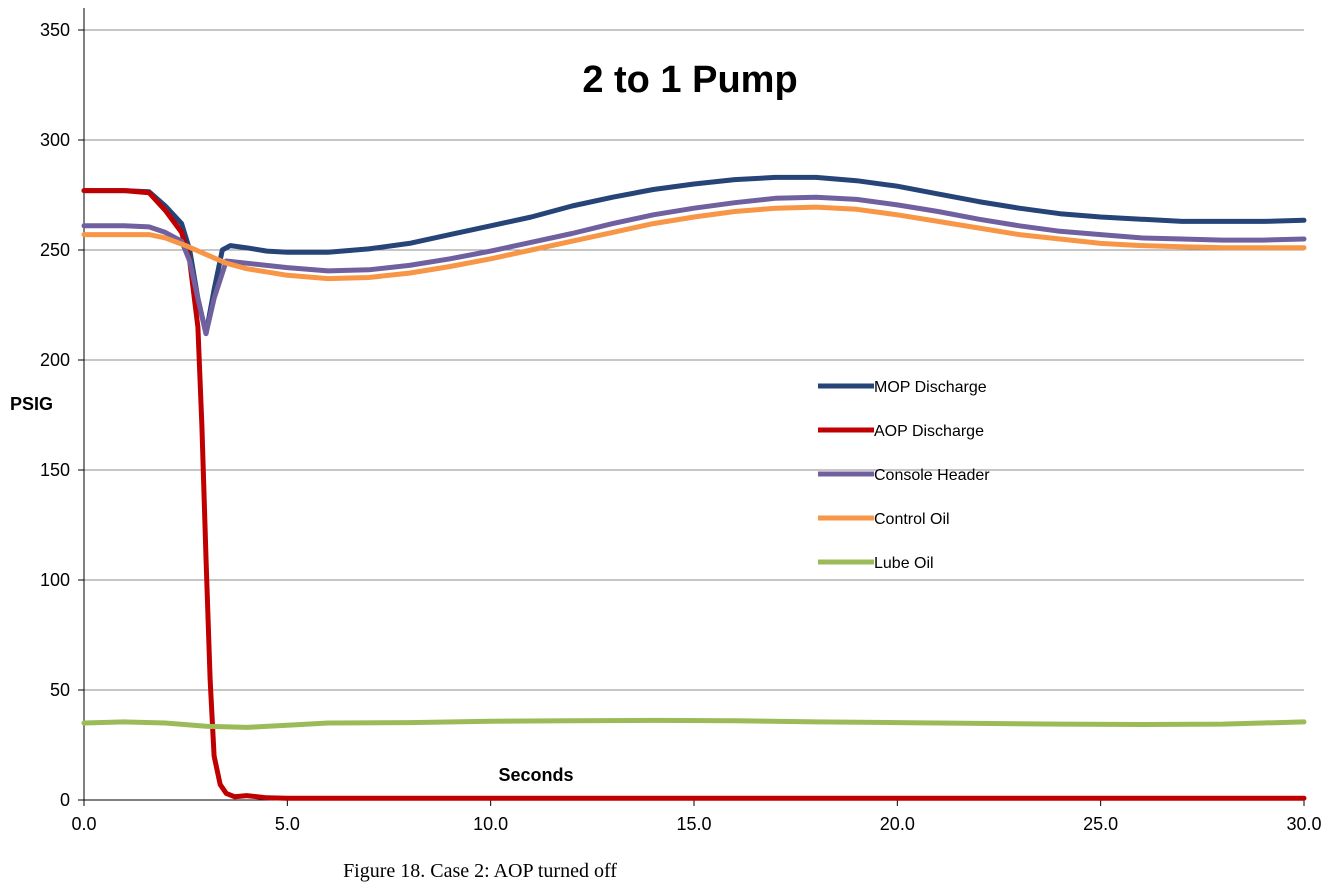 This screenshot has width=1340, height=885. Describe the element at coordinates (55, 360) in the screenshot. I see `y-tick-label: 200` at that location.